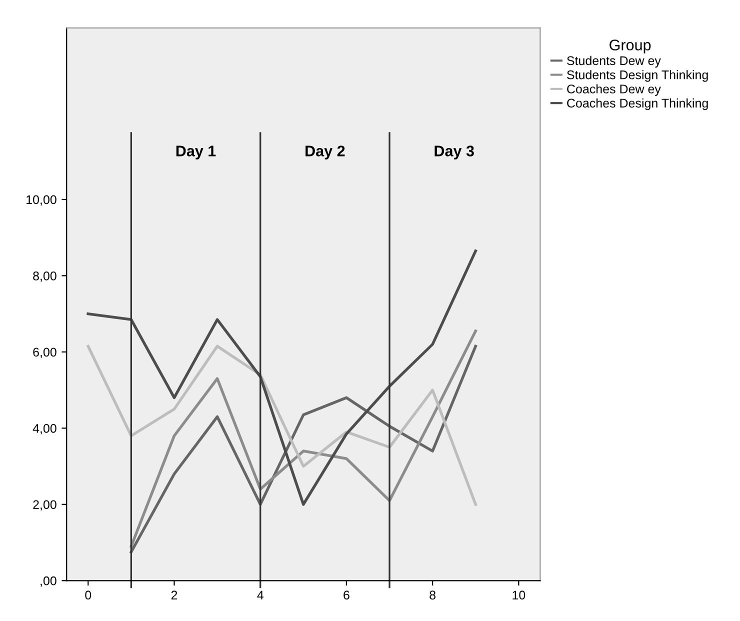 The width and height of the screenshot is (740, 621). What do you see at coordinates (44, 429) in the screenshot?
I see `y-tick-label: 4,00` at bounding box center [44, 429].